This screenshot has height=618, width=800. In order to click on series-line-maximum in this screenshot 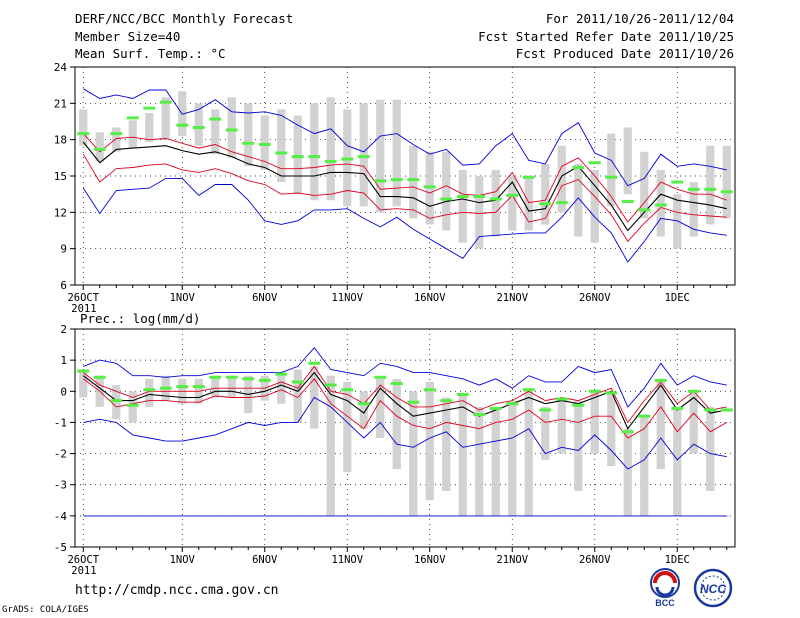, I will do `click(405, 137)`.